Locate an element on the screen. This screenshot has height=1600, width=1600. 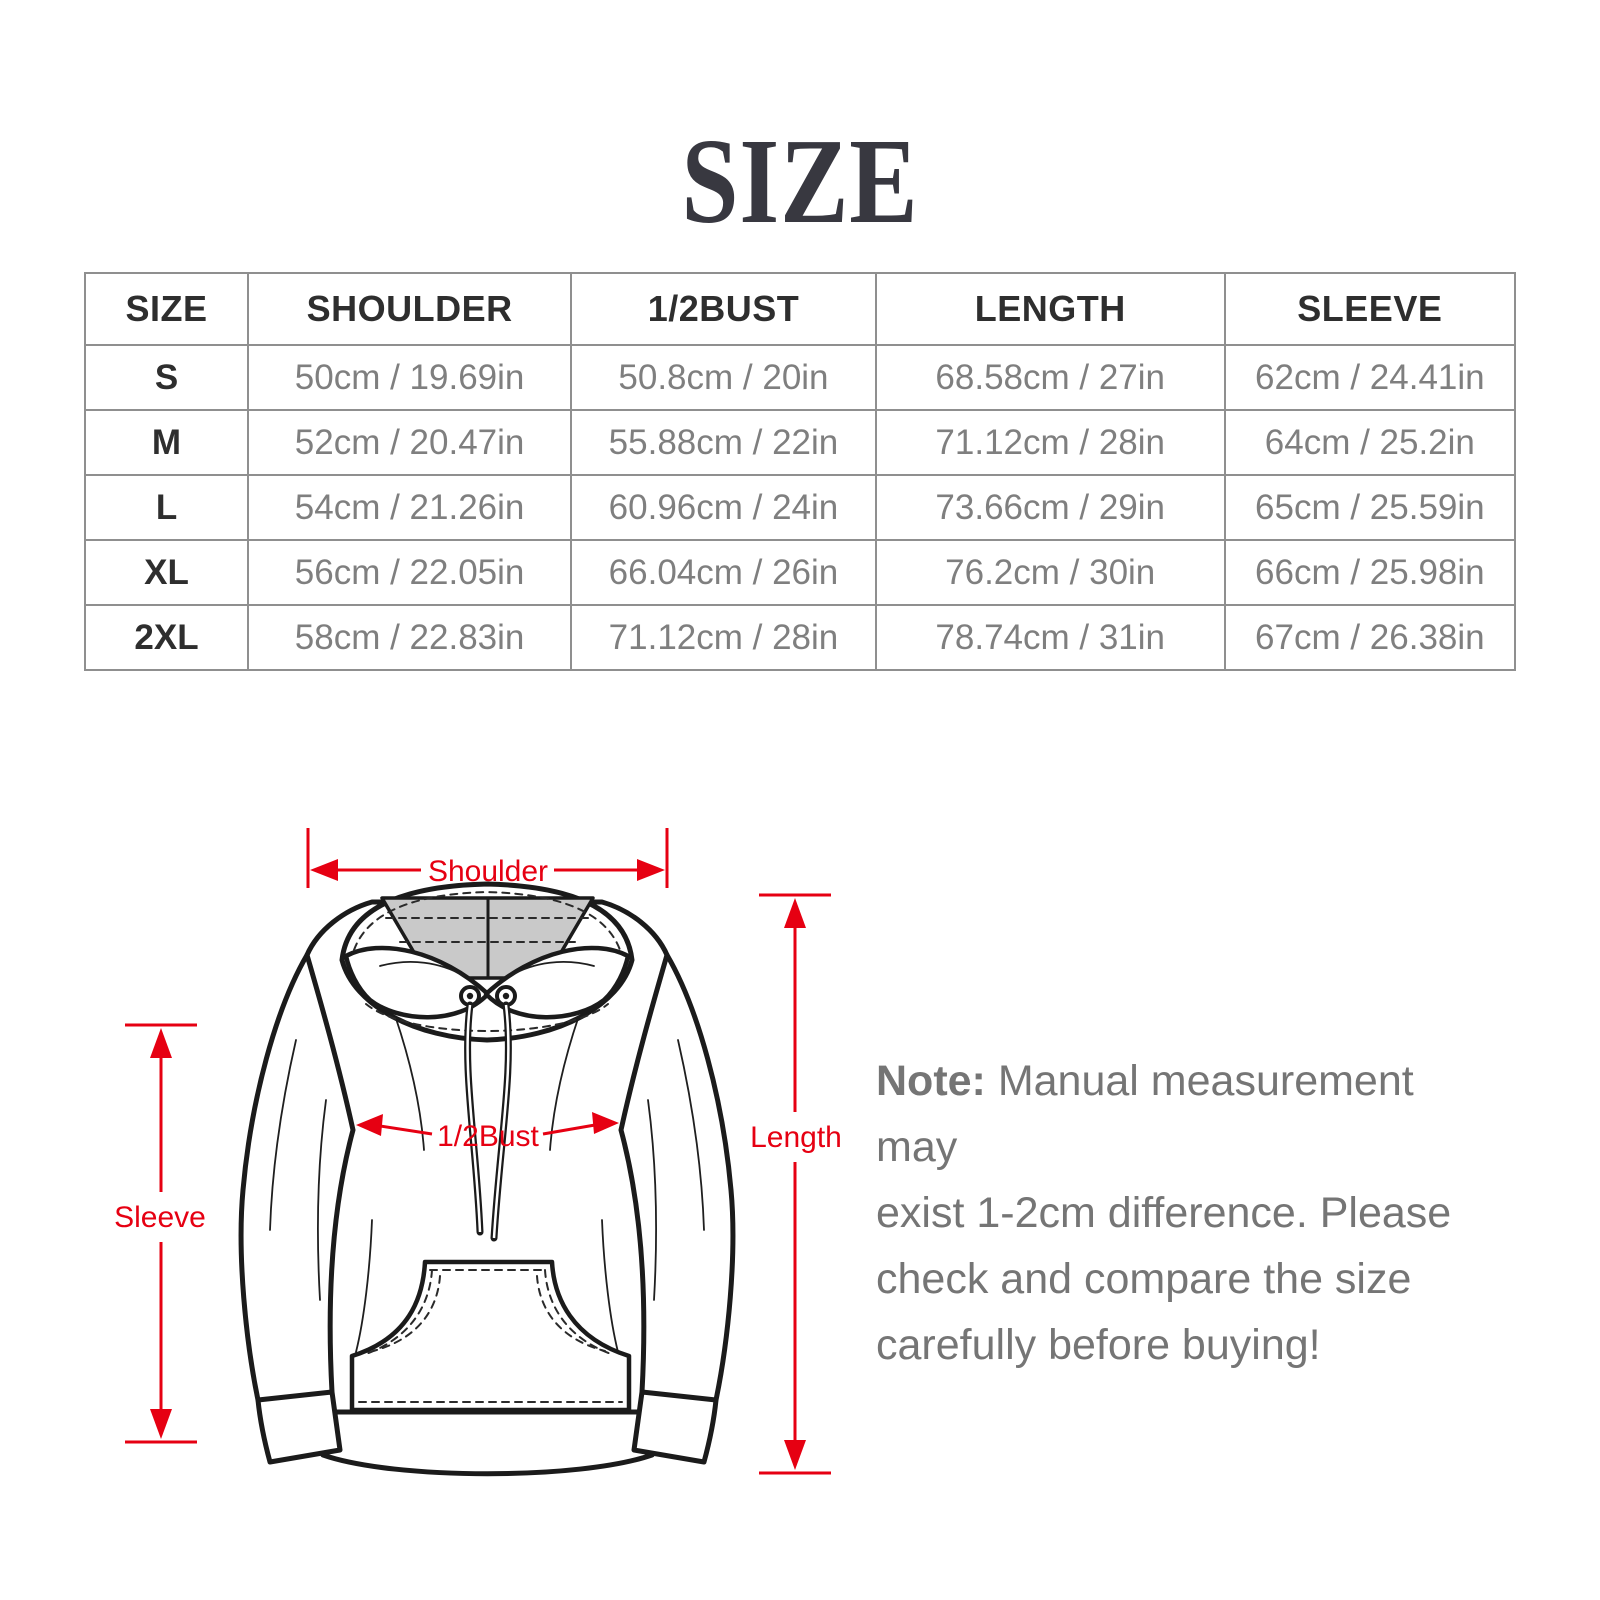
note-line-3: check and compare the size is located at coordinates (1144, 1279).